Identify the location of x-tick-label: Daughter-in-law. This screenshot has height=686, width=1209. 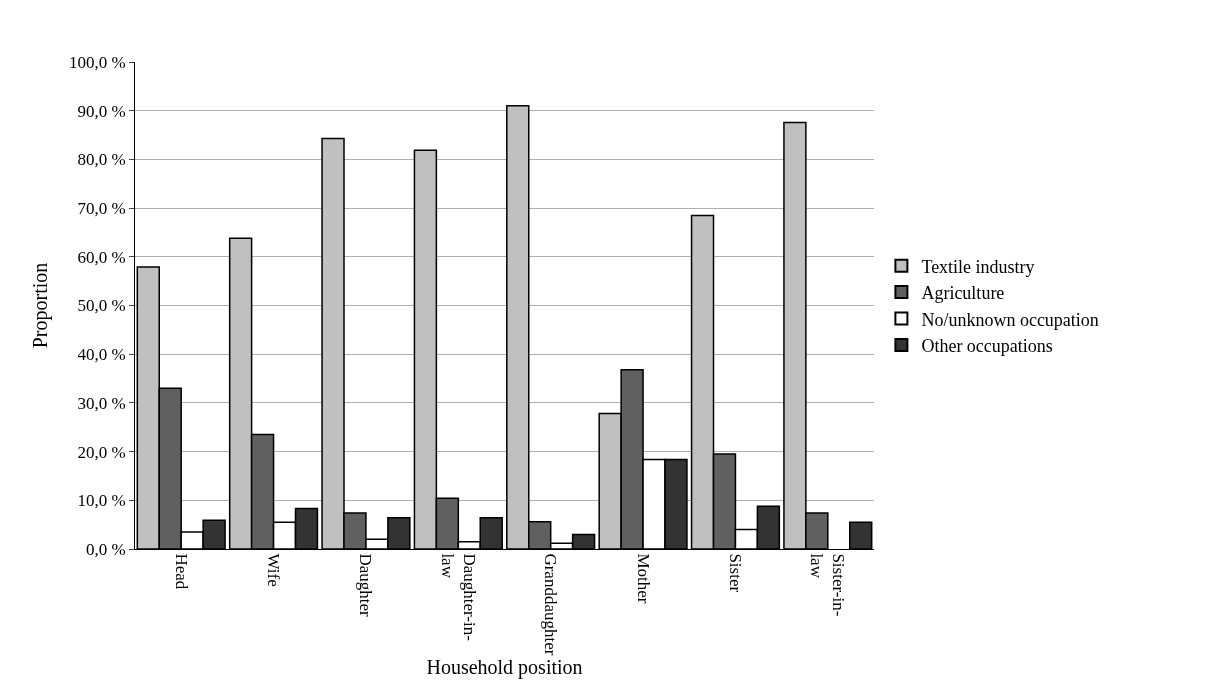
(458, 597).